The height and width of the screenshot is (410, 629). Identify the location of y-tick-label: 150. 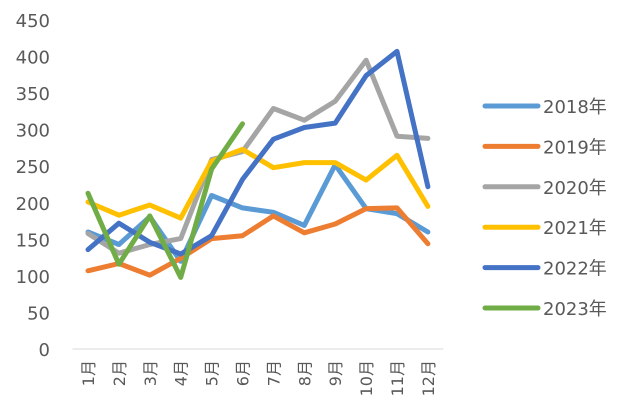
(33, 240).